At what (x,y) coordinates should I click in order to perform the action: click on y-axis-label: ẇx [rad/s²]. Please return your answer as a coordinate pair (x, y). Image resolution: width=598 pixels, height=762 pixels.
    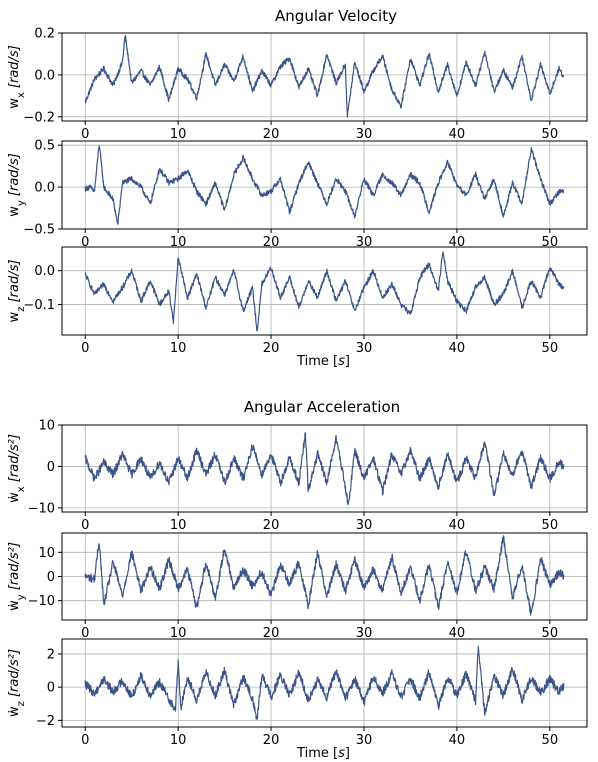
    Looking at the image, I should click on (17, 468).